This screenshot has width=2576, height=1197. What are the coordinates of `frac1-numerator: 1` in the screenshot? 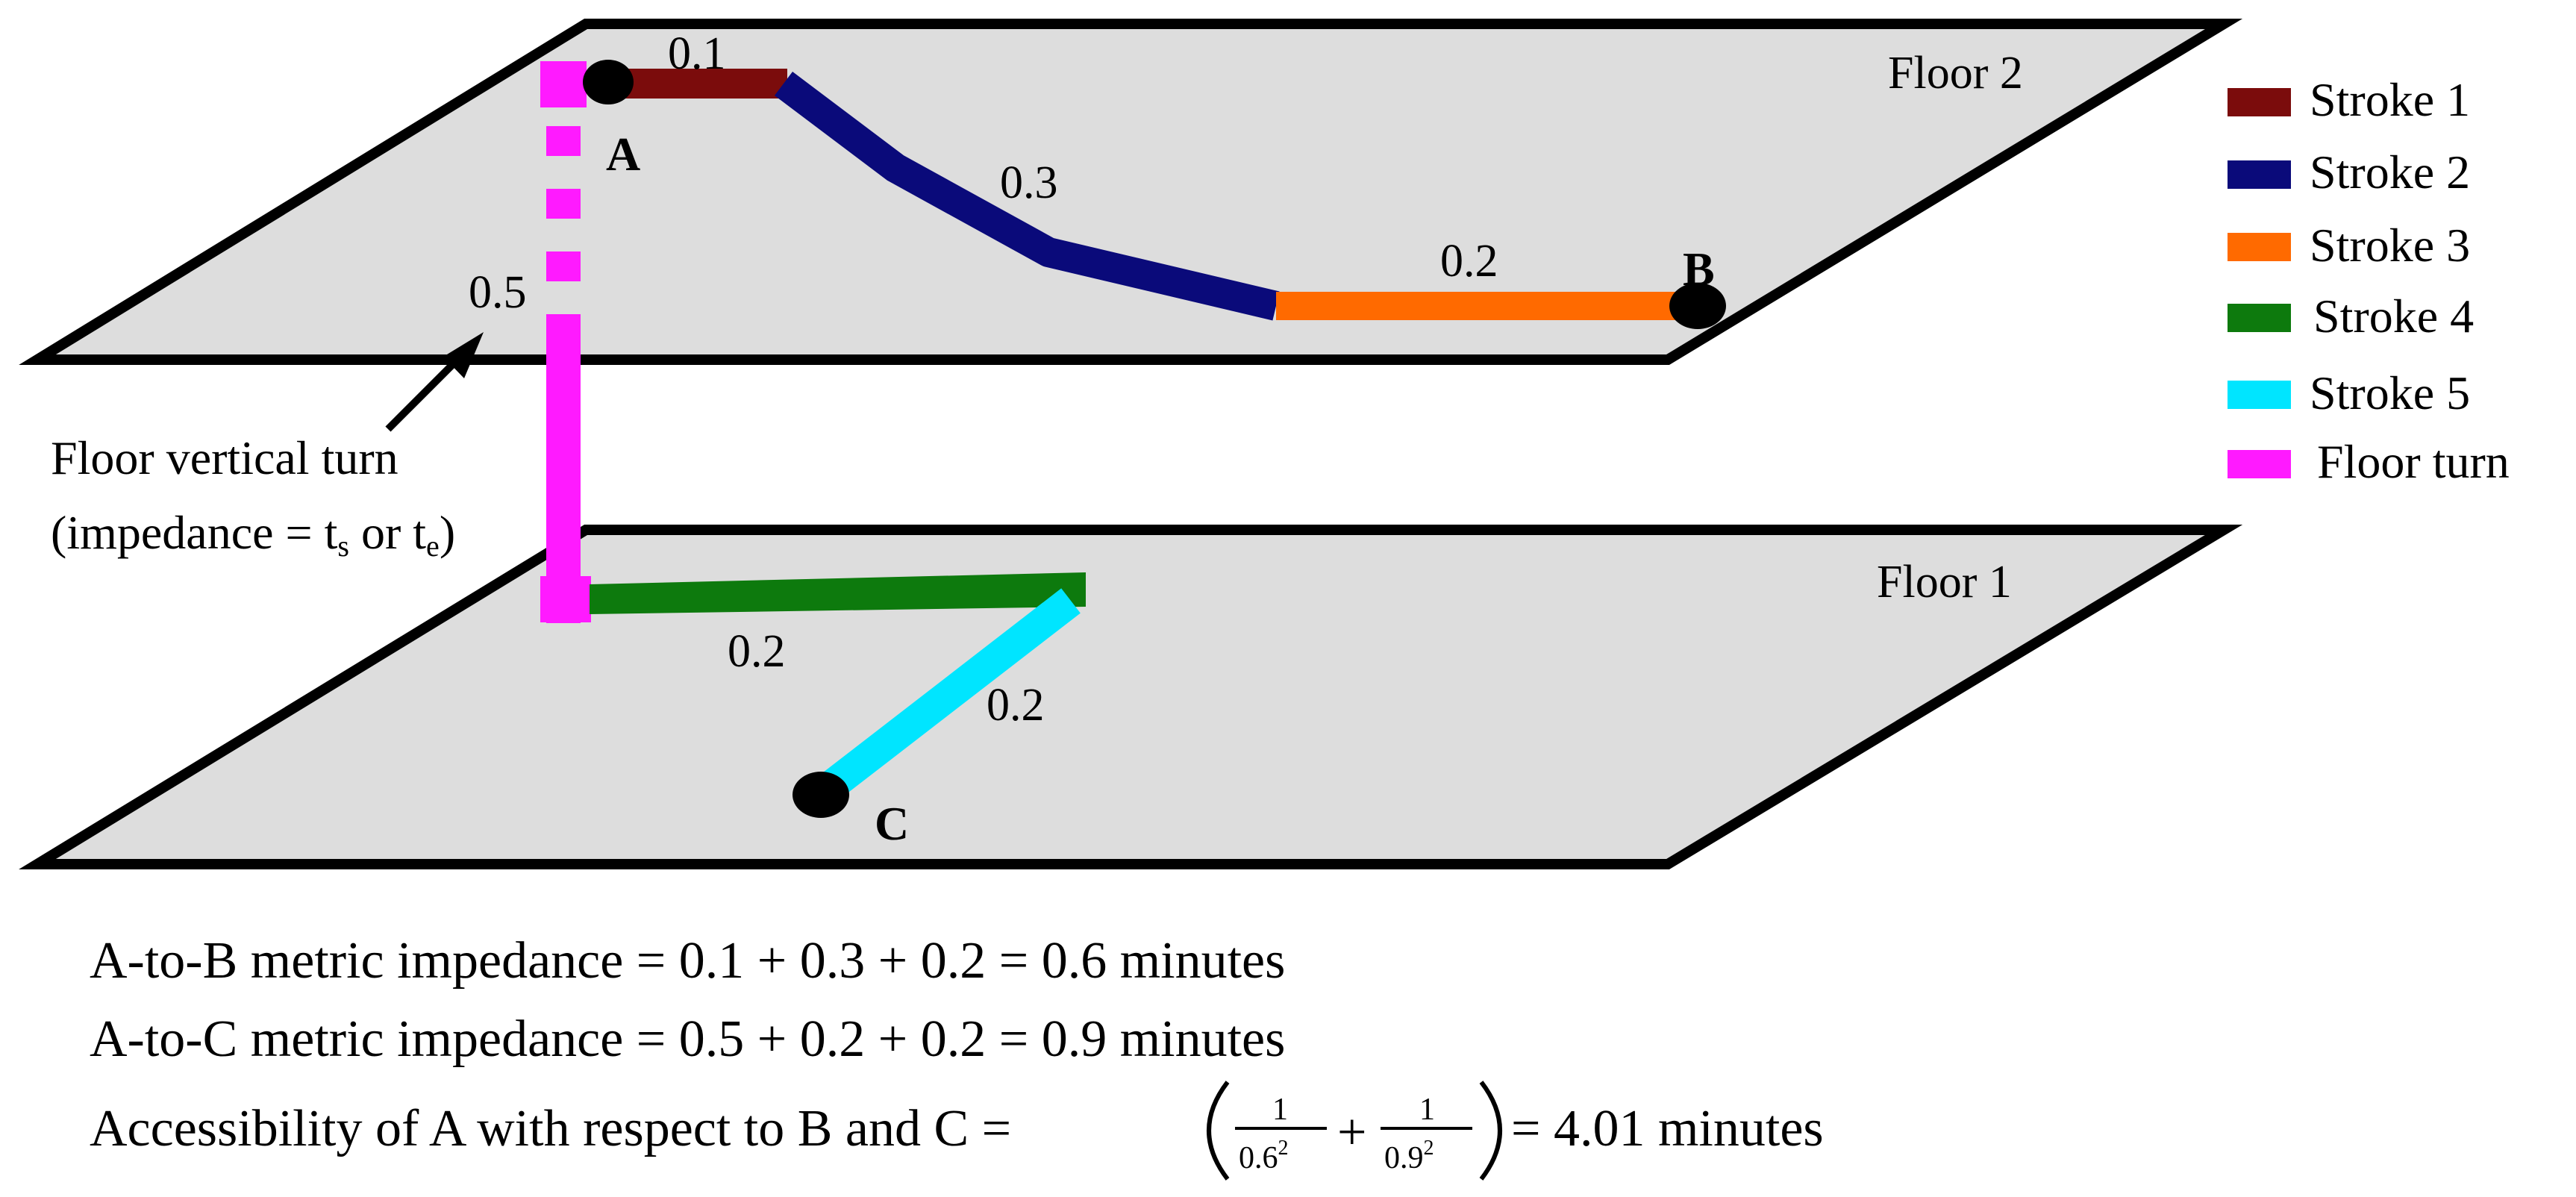 It's located at (1280, 1110).